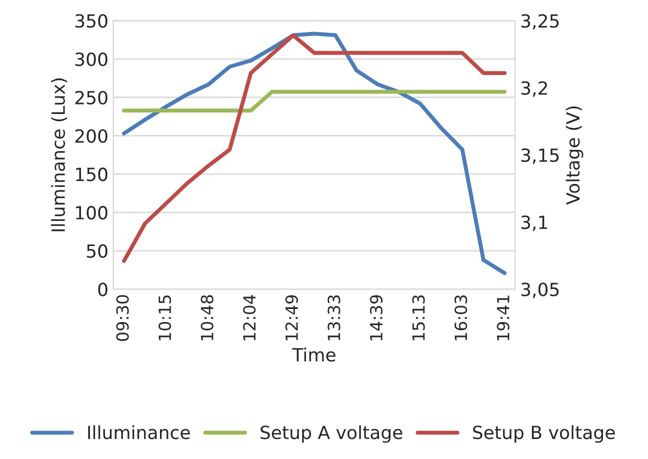 The image size is (648, 459). Describe the element at coordinates (165, 317) in the screenshot. I see `x-tick-label: 10:15` at that location.